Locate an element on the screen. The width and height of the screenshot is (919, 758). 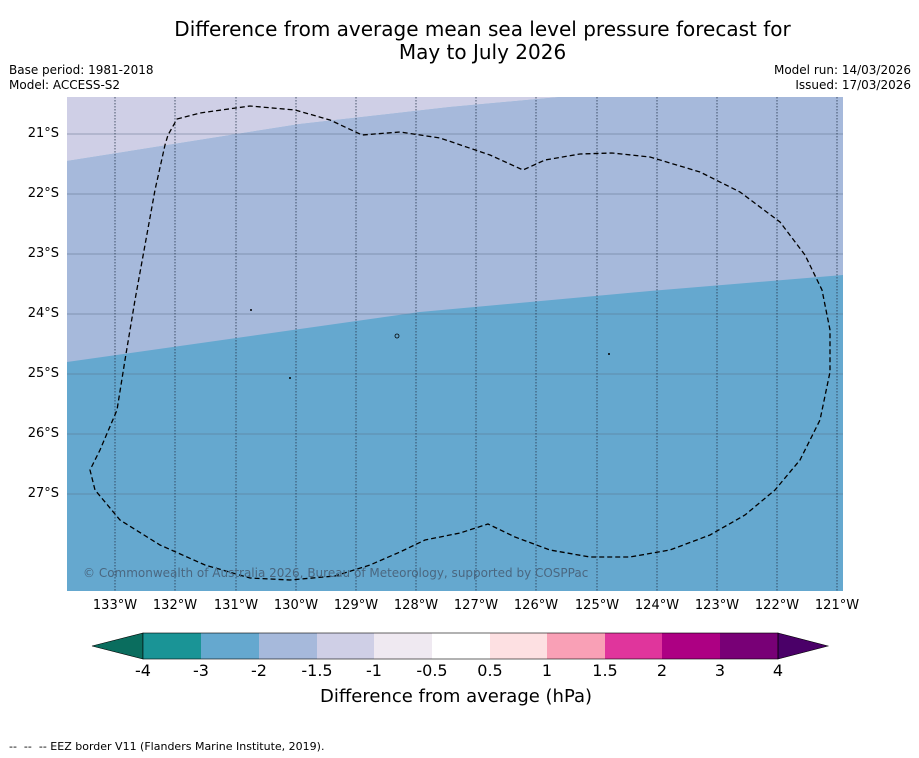
lat-label: 22°S is located at coordinates (43, 193).